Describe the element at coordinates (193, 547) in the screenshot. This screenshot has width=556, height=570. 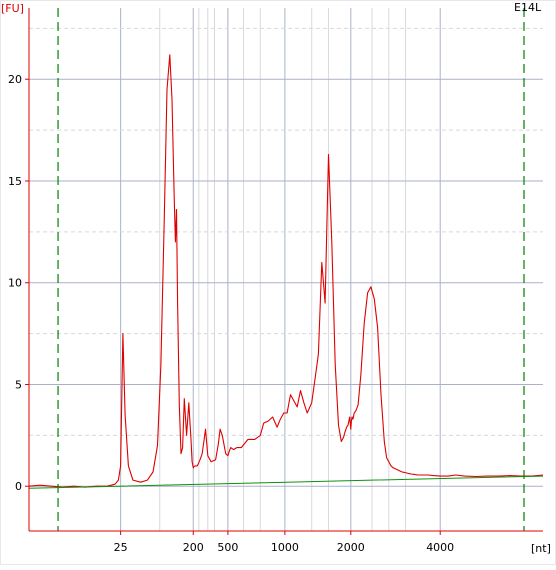
I see `x-tick-label: 200` at that location.